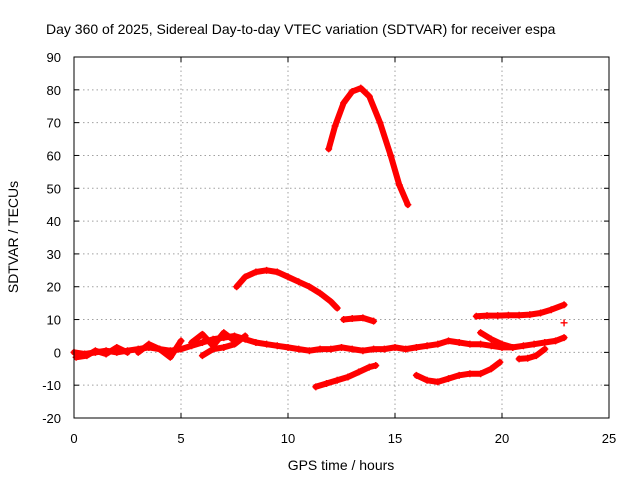 This screenshot has width=640, height=480. What do you see at coordinates (54, 188) in the screenshot?
I see `y-tick-label: 50` at bounding box center [54, 188].